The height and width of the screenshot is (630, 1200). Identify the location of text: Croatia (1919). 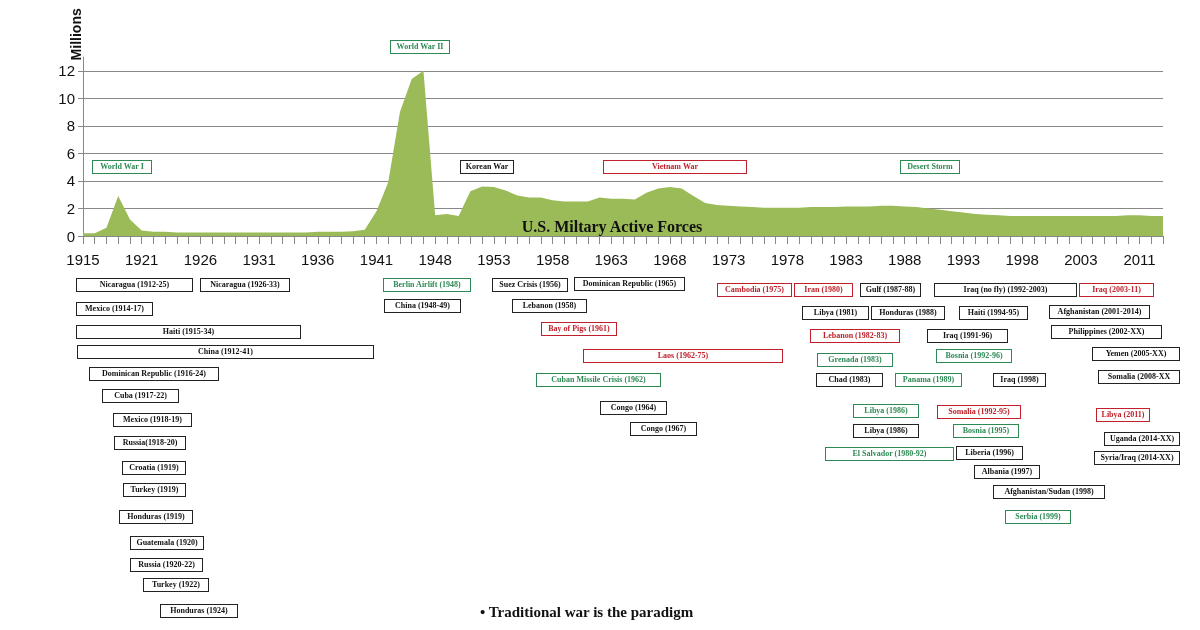
(154, 468).